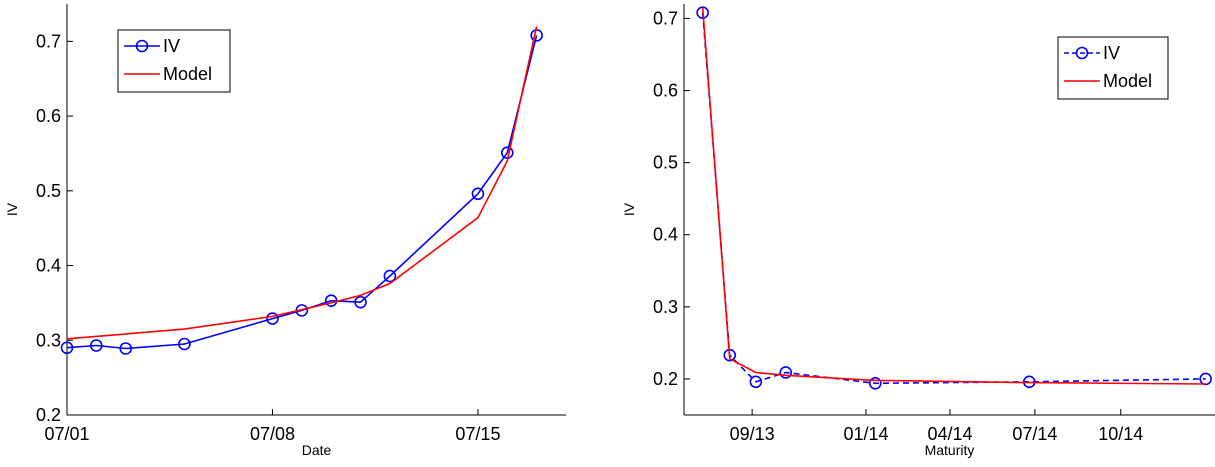 Image resolution: width=1215 pixels, height=467 pixels. What do you see at coordinates (865, 434) in the screenshot?
I see `x-tick-label: 01/14` at bounding box center [865, 434].